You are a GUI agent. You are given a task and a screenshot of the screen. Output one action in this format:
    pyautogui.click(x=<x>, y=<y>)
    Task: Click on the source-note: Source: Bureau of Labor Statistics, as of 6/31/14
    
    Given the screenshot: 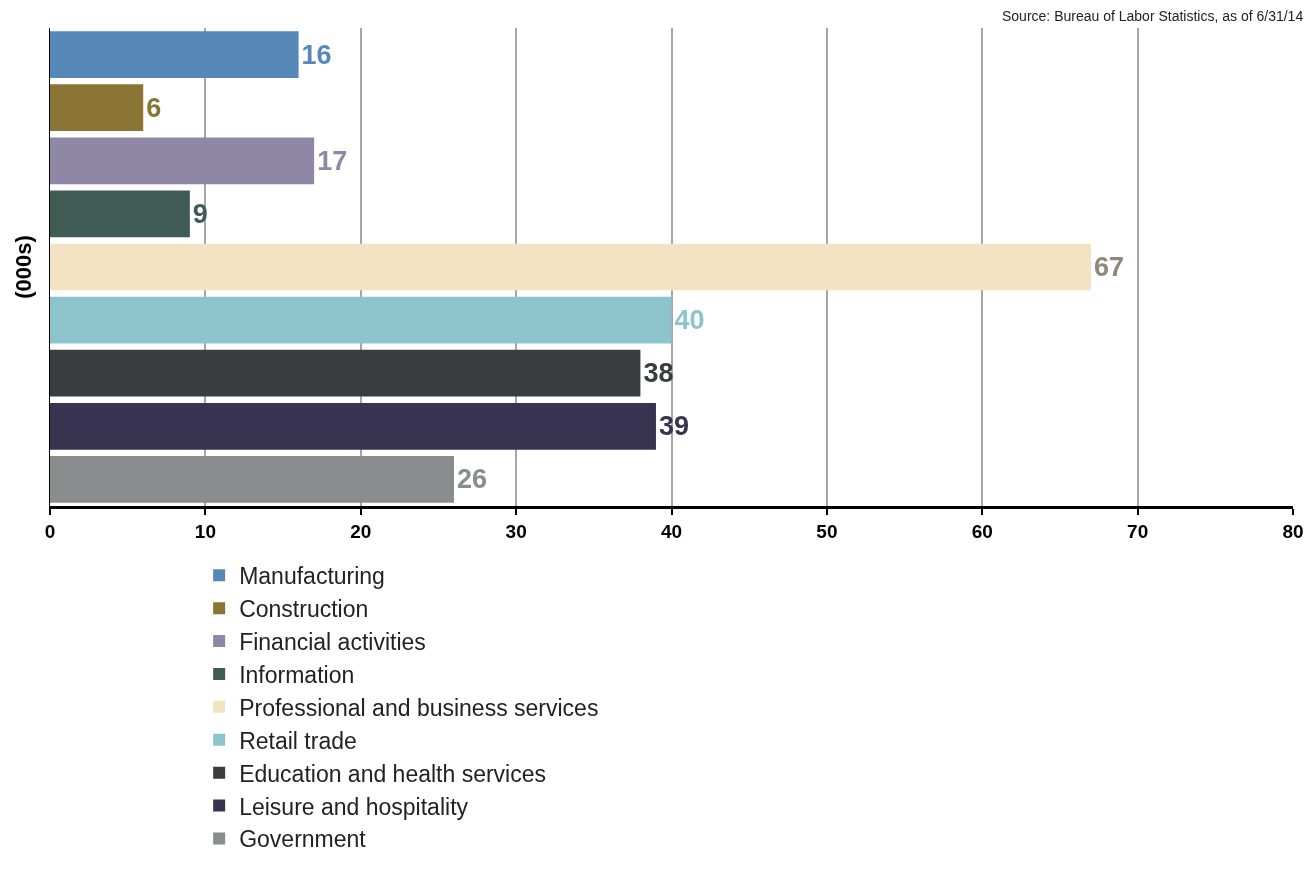 What is the action you would take?
    pyautogui.click(x=1153, y=16)
    